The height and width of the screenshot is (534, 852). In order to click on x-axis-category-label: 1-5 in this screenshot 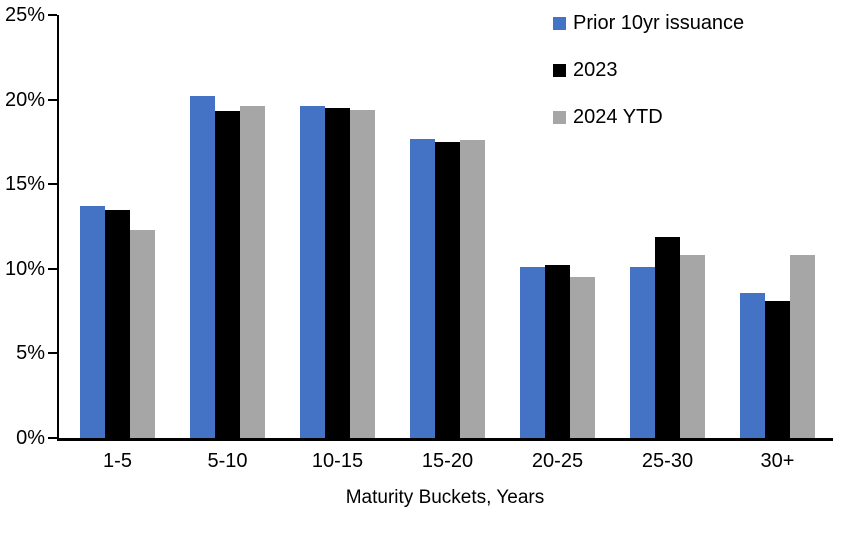, I will do `click(117, 461)`.